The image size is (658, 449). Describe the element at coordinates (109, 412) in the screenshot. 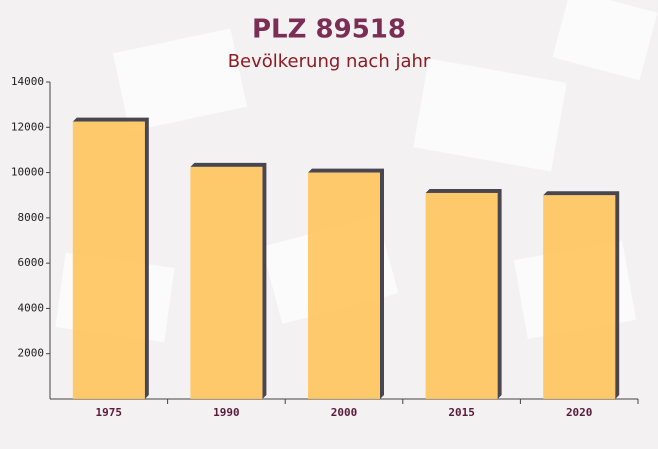

I see `x-tick-label: 1975` at that location.